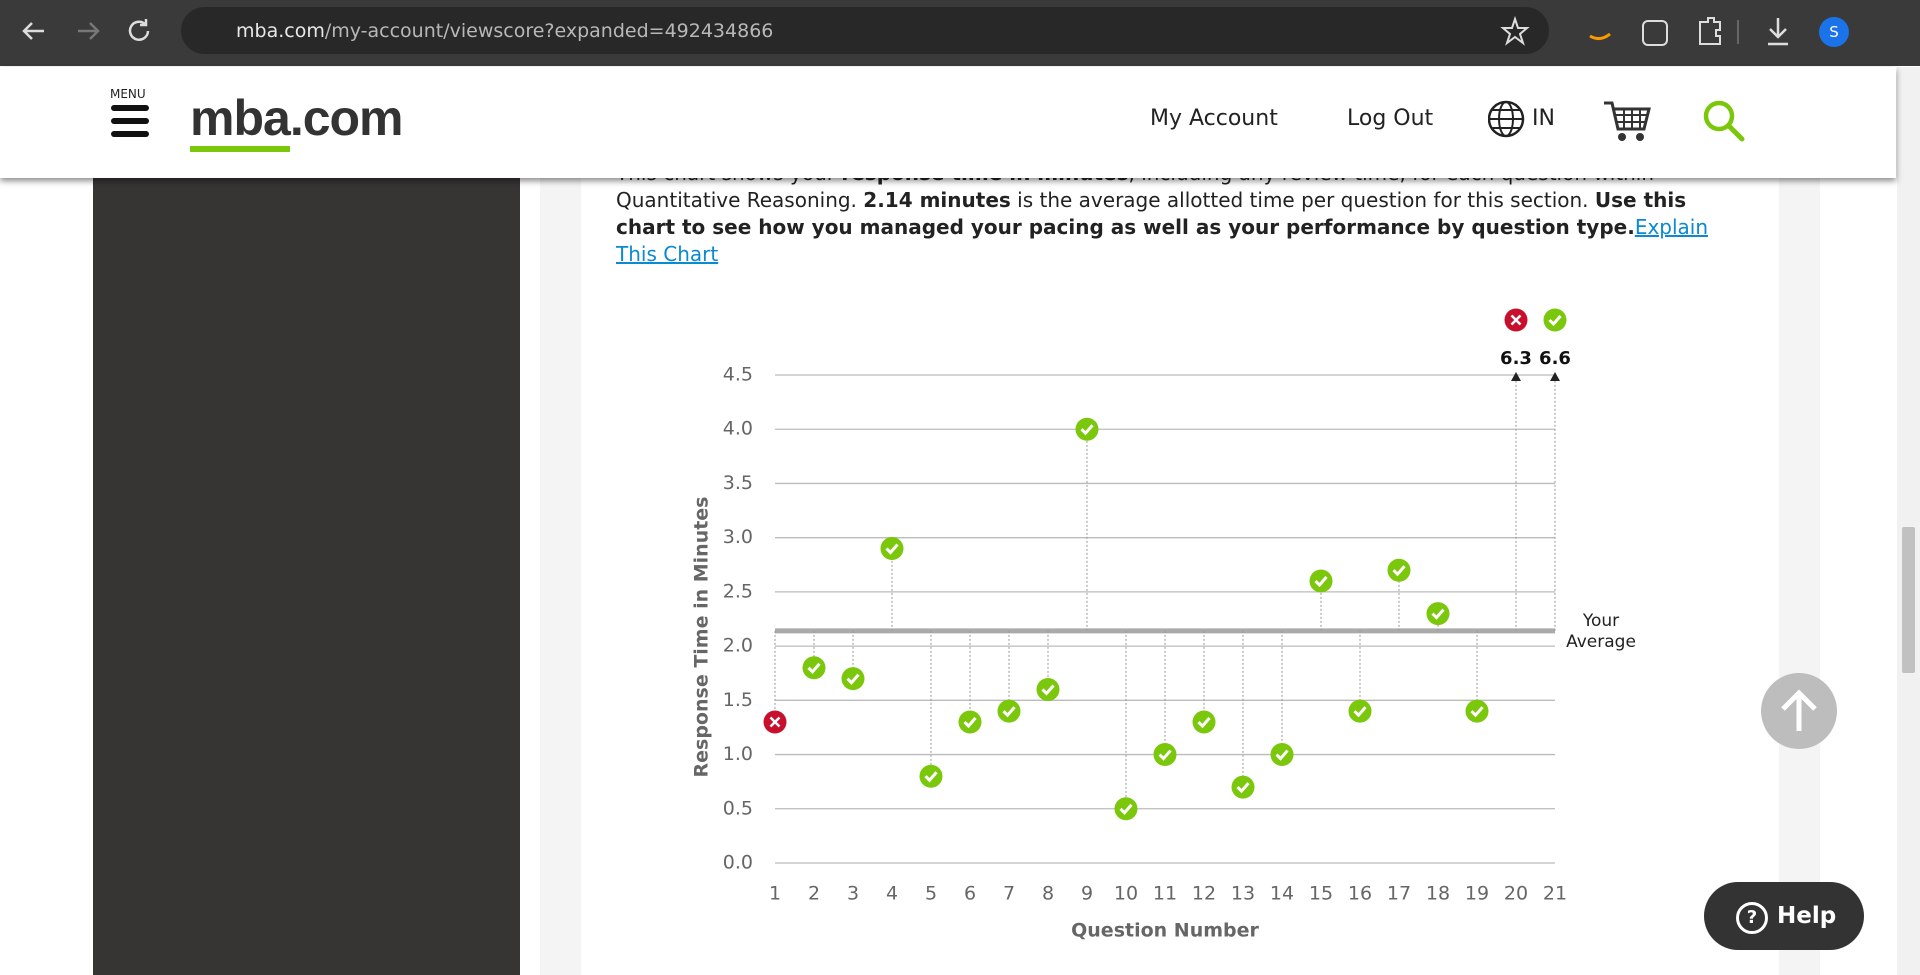  Describe the element at coordinates (1555, 358) in the screenshot. I see `value-label: 6.6` at that location.